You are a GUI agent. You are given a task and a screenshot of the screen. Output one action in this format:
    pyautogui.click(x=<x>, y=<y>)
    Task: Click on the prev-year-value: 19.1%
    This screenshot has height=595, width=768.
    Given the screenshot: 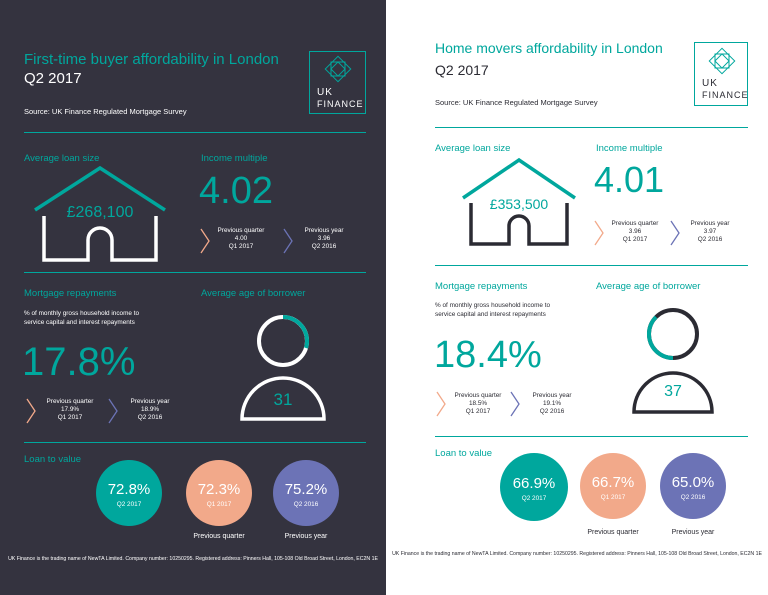 What is the action you would take?
    pyautogui.click(x=552, y=403)
    